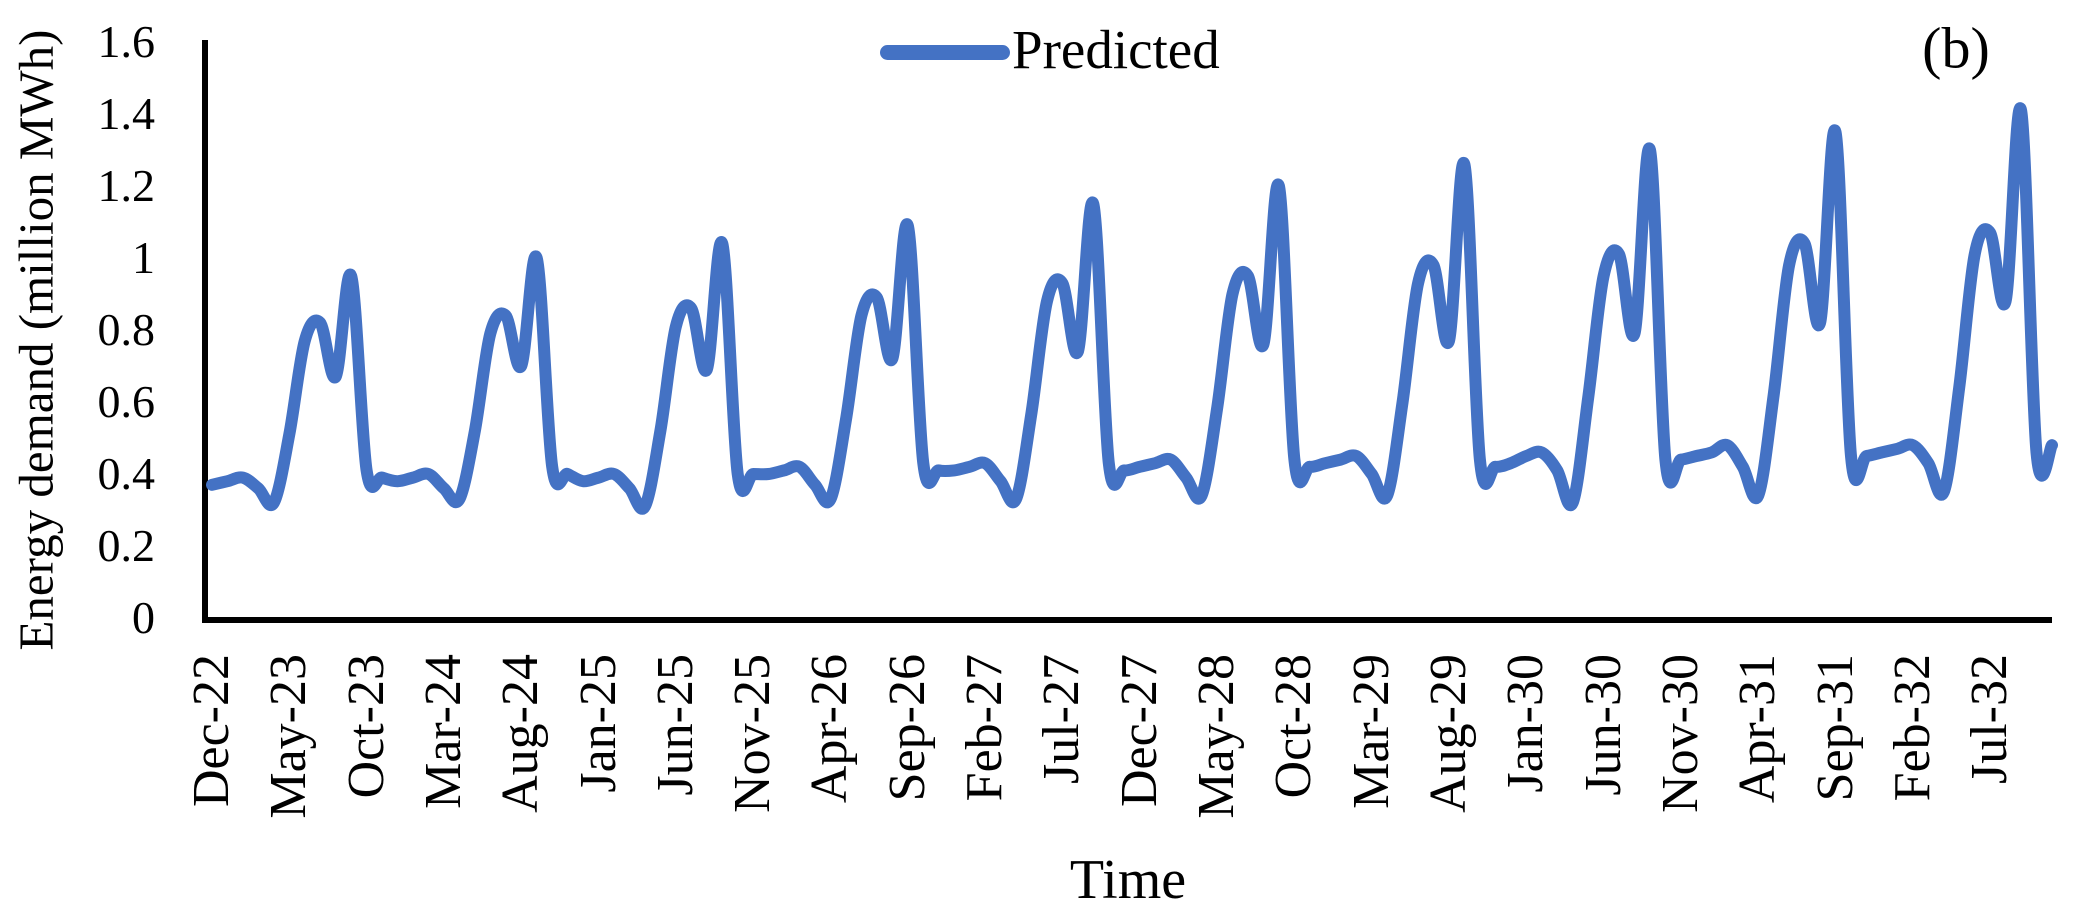 This screenshot has width=2085, height=920. Describe the element at coordinates (289, 736) in the screenshot. I see `x-tick-label: May-23` at that location.